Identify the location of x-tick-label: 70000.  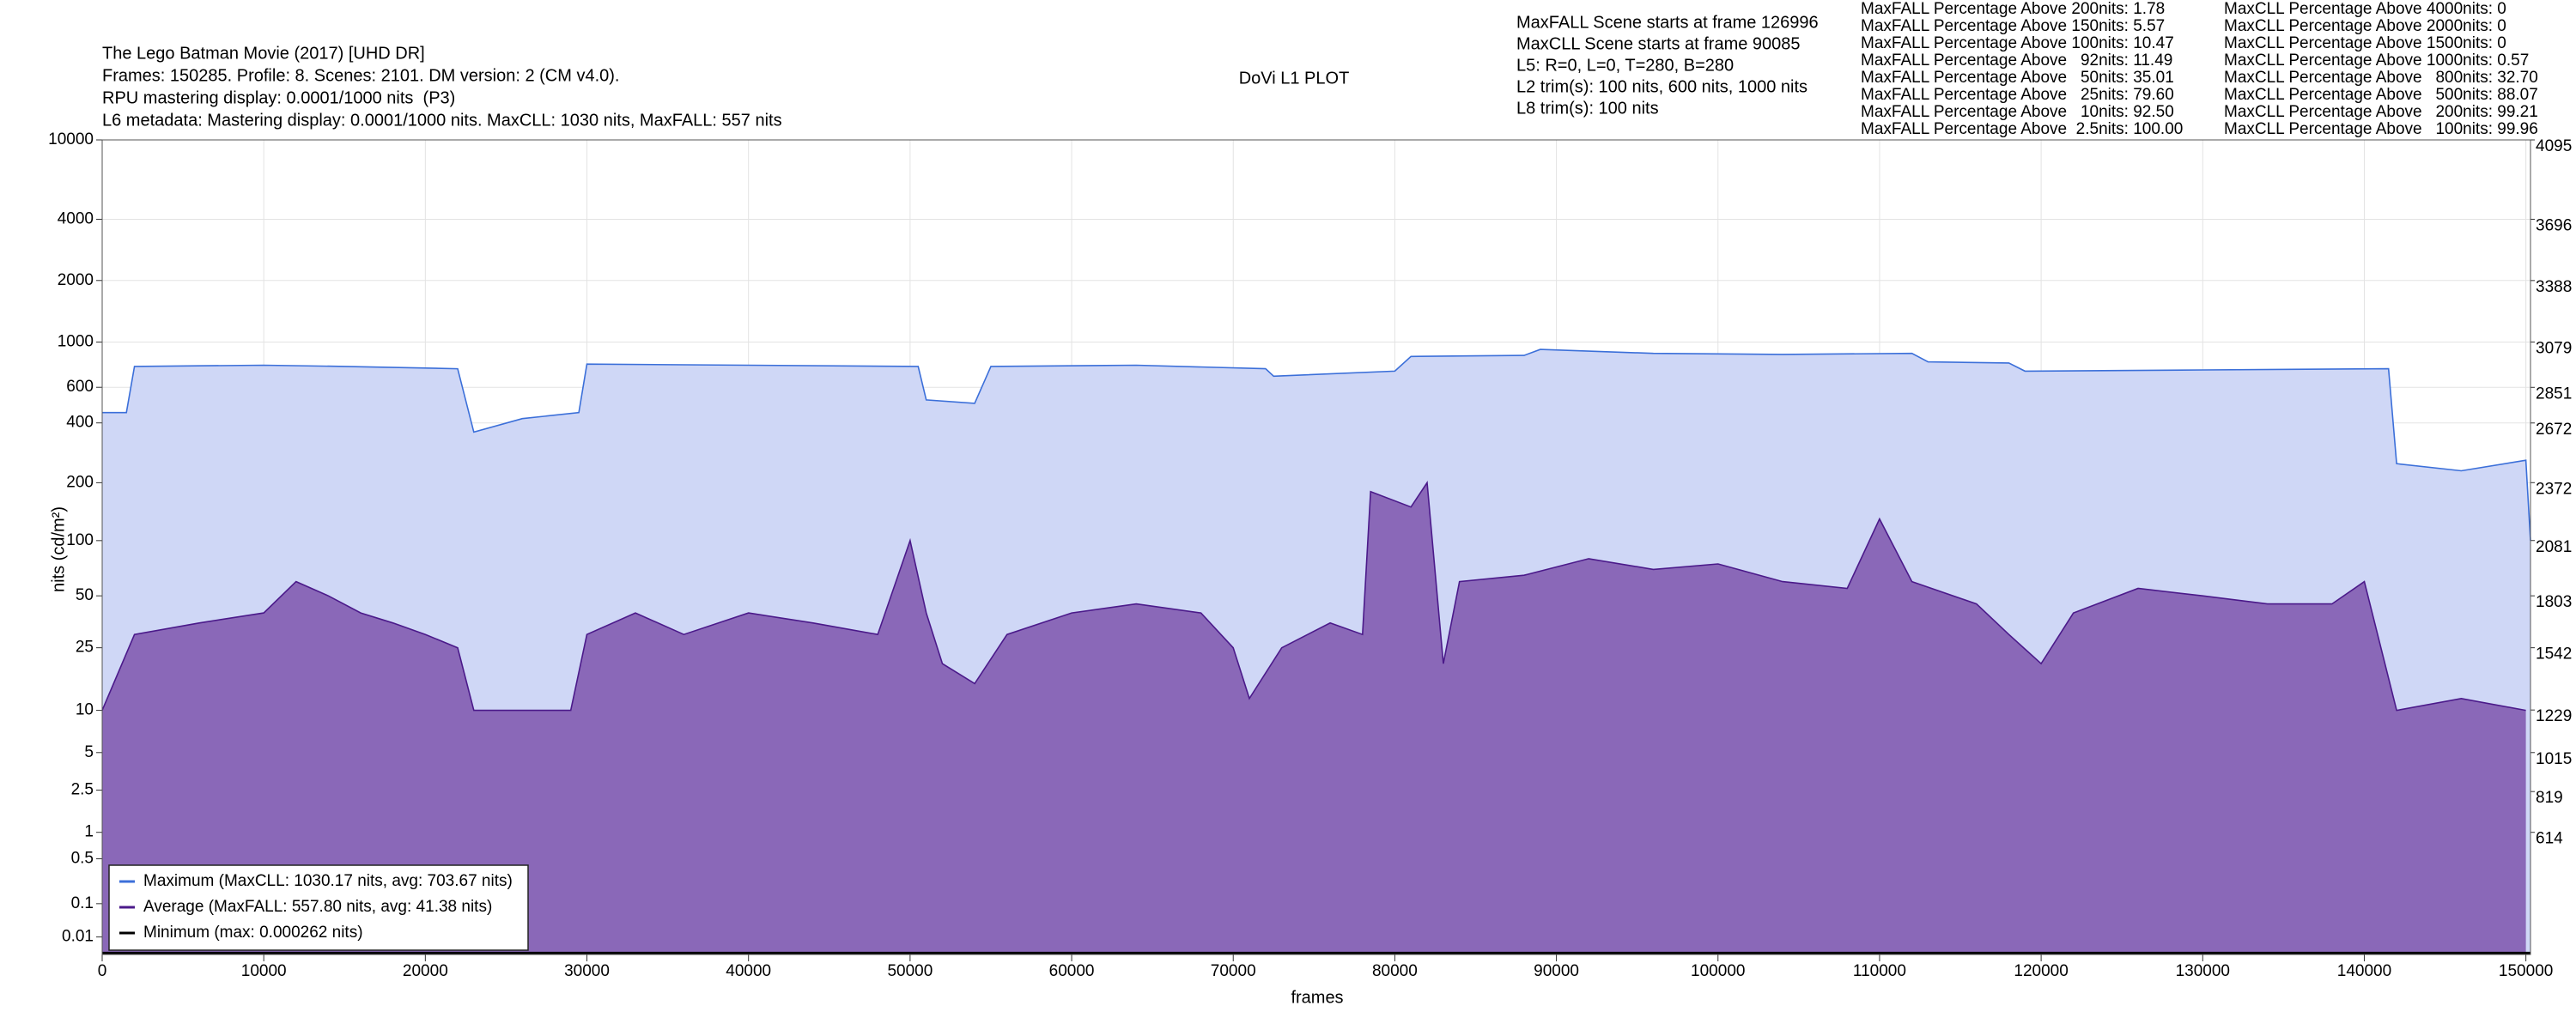
(1233, 971).